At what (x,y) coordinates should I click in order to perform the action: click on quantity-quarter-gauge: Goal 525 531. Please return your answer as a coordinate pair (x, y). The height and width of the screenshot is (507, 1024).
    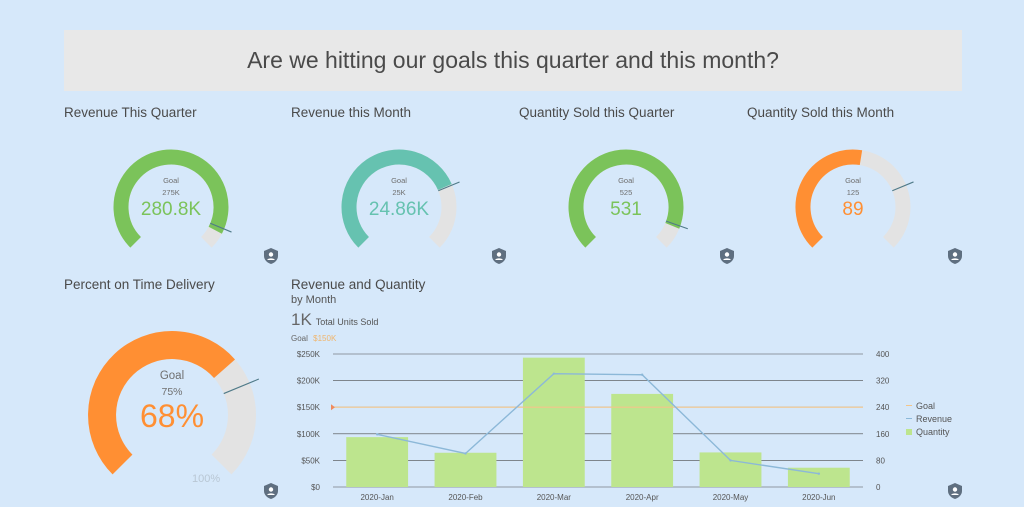
    Looking at the image, I should click on (628, 198).